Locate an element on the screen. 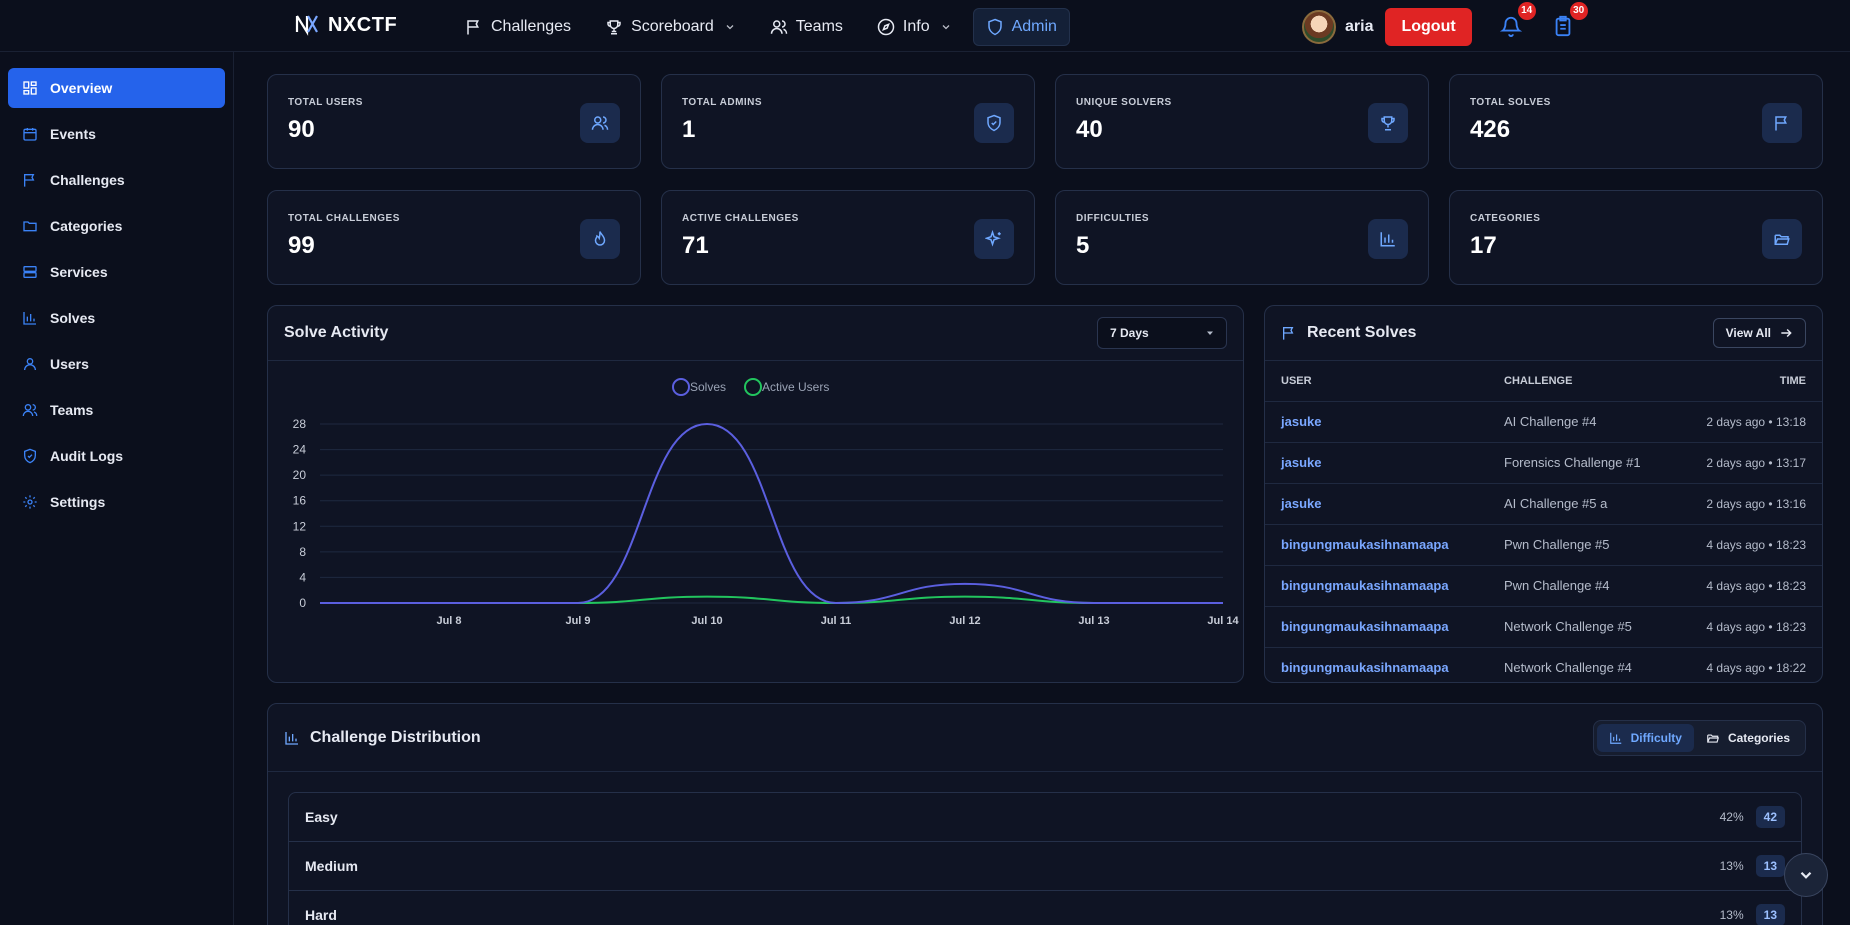  view-all-button: View All is located at coordinates (1759, 333).